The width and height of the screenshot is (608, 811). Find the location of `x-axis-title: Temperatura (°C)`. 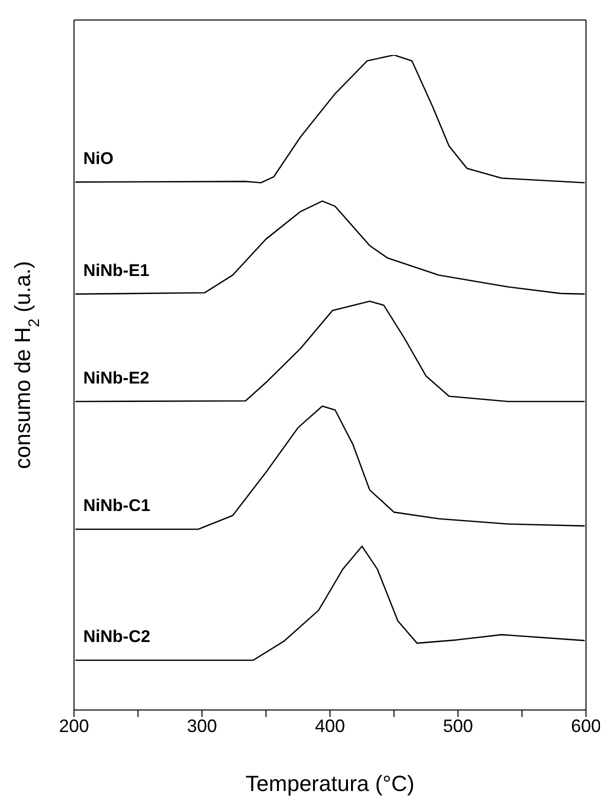

x-axis-title: Temperatura (°C) is located at coordinates (330, 783).